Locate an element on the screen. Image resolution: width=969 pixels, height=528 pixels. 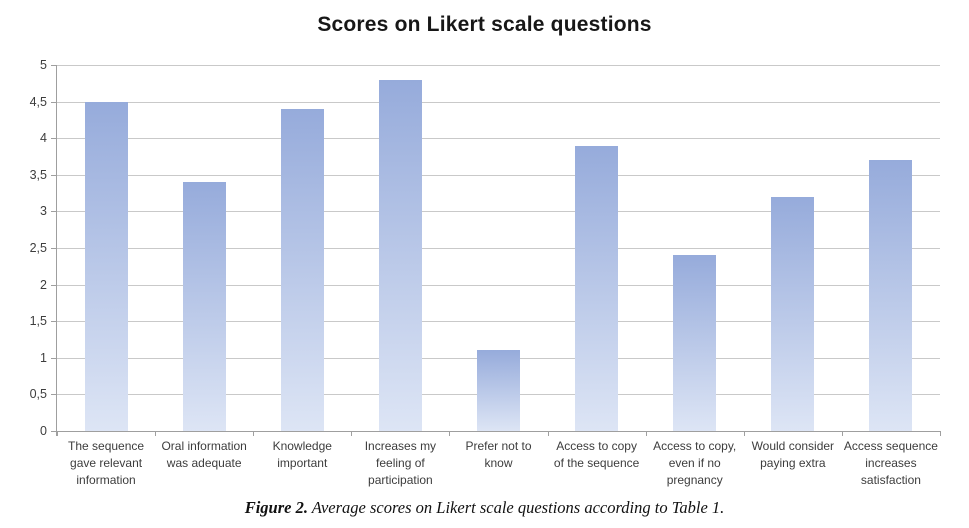
y-axis-tick-label: 3,5 is located at coordinates (38, 174).